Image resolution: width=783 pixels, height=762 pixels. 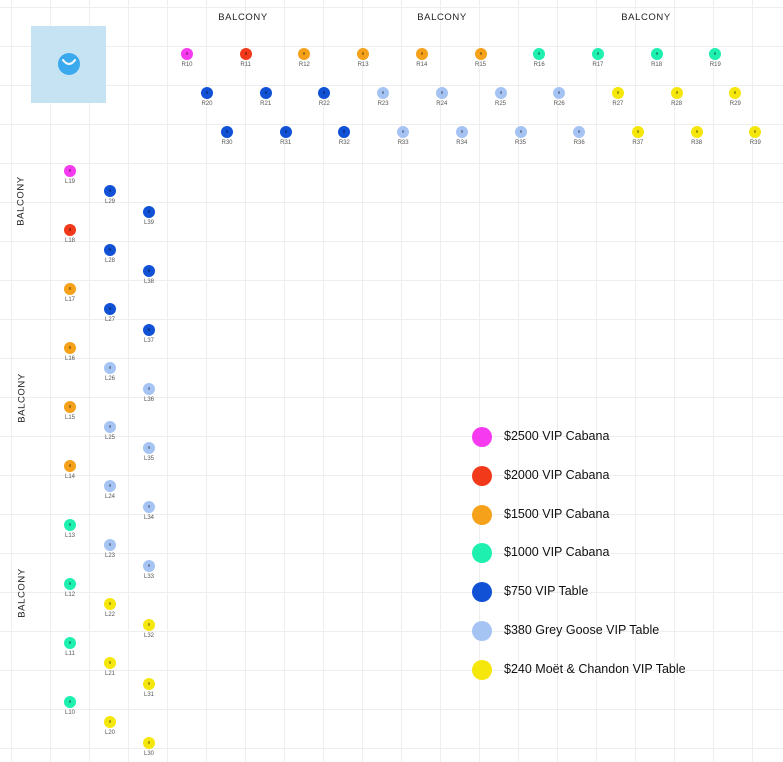 What do you see at coordinates (500, 104) in the screenshot?
I see `seat-label: R25` at bounding box center [500, 104].